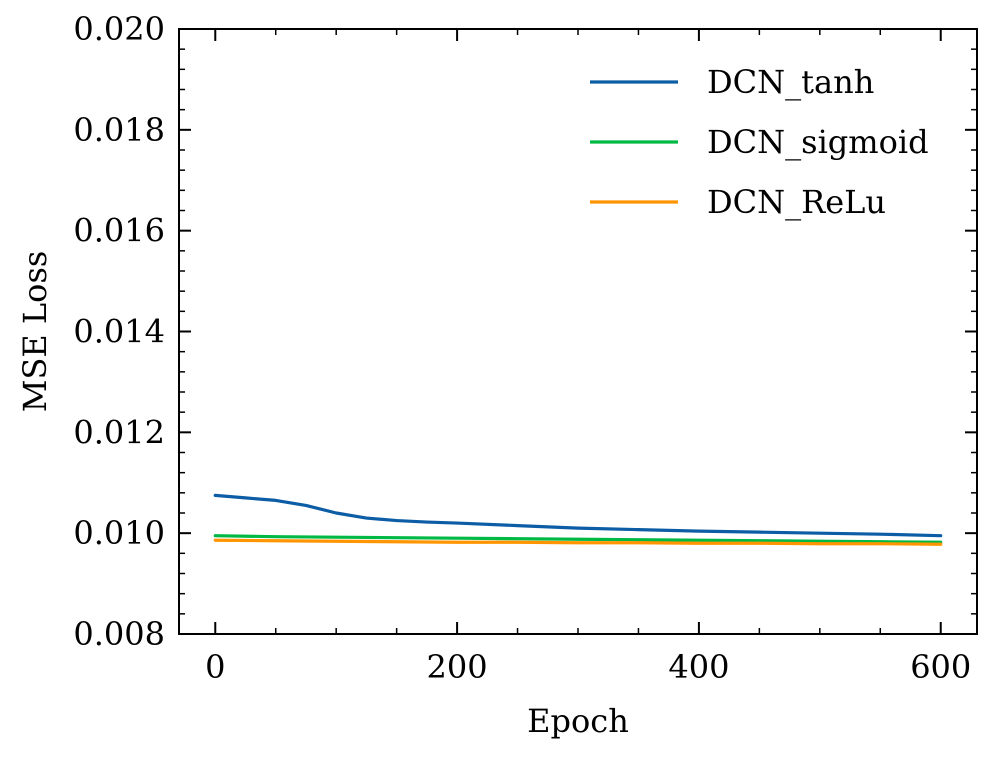 The height and width of the screenshot is (759, 1006). Describe the element at coordinates (119, 634) in the screenshot. I see `y-tick-label: 0.008` at that location.